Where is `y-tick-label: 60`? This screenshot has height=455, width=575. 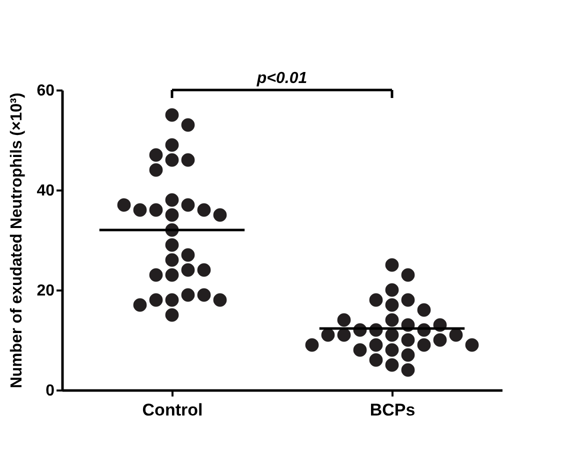 y-tick-label: 60 is located at coordinates (45, 91).